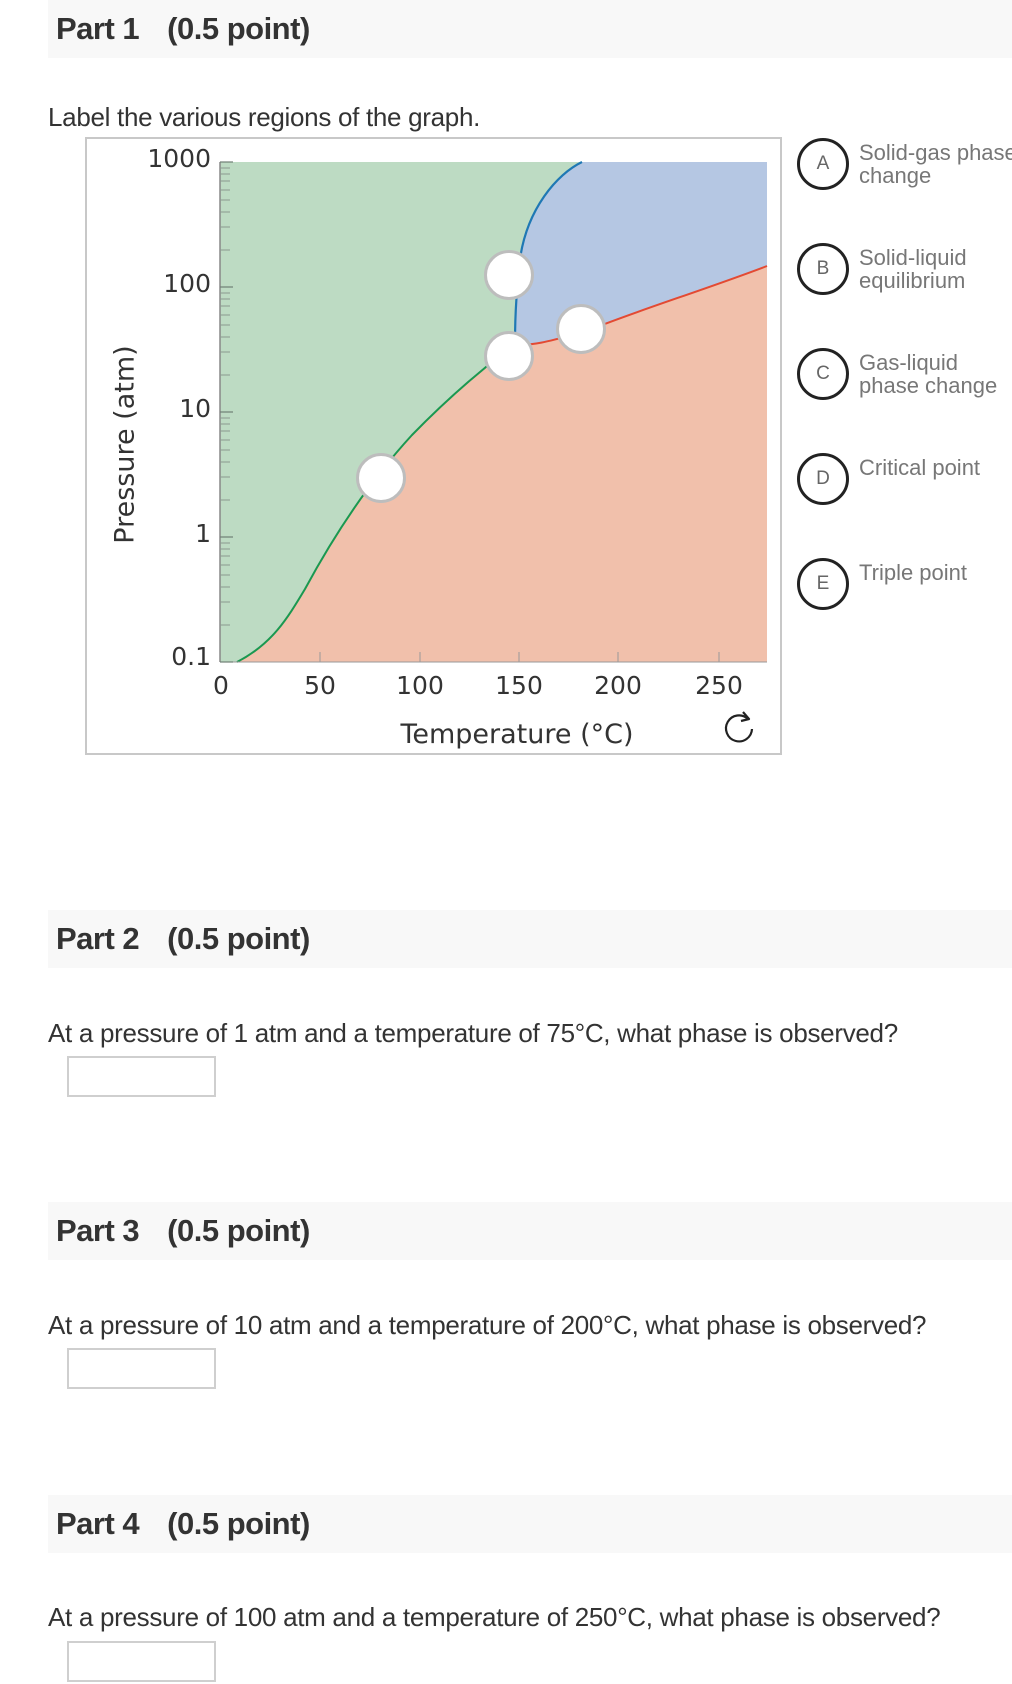 This screenshot has height=1684, width=1012. Describe the element at coordinates (420, 685) in the screenshot. I see `x-tick-100: 100` at that location.